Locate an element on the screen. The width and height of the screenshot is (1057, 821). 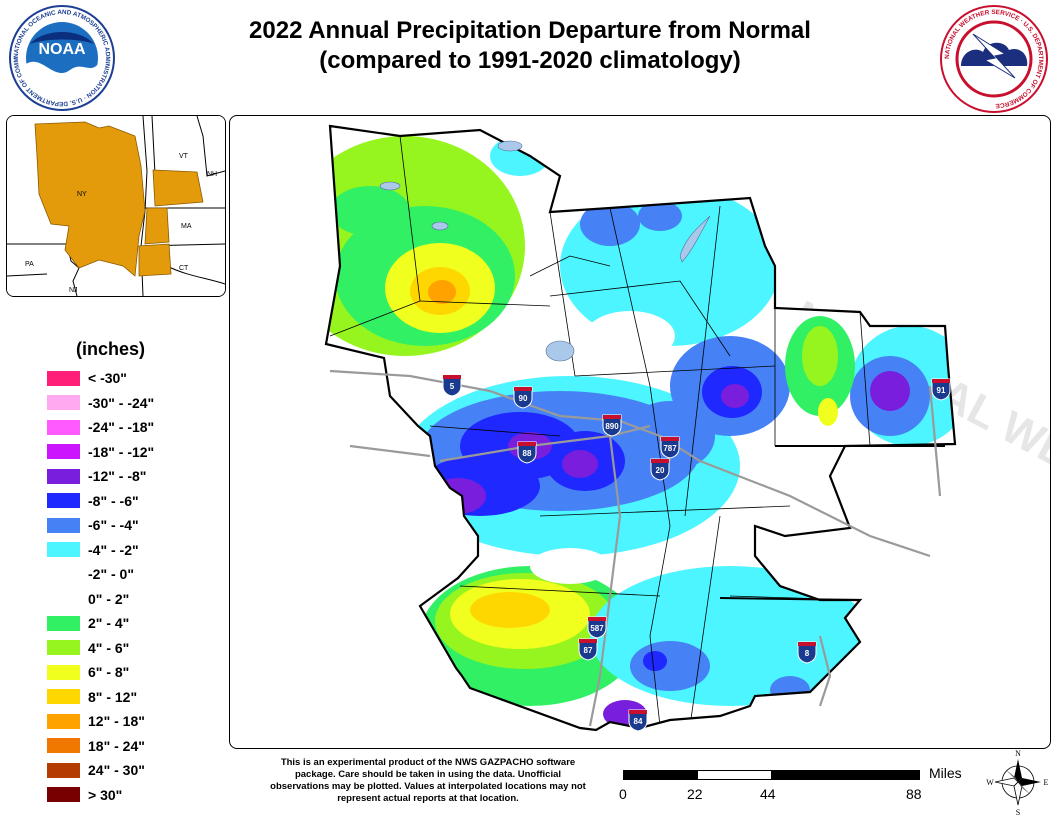
interstate-shield-label: 84 is located at coordinates (638, 721).